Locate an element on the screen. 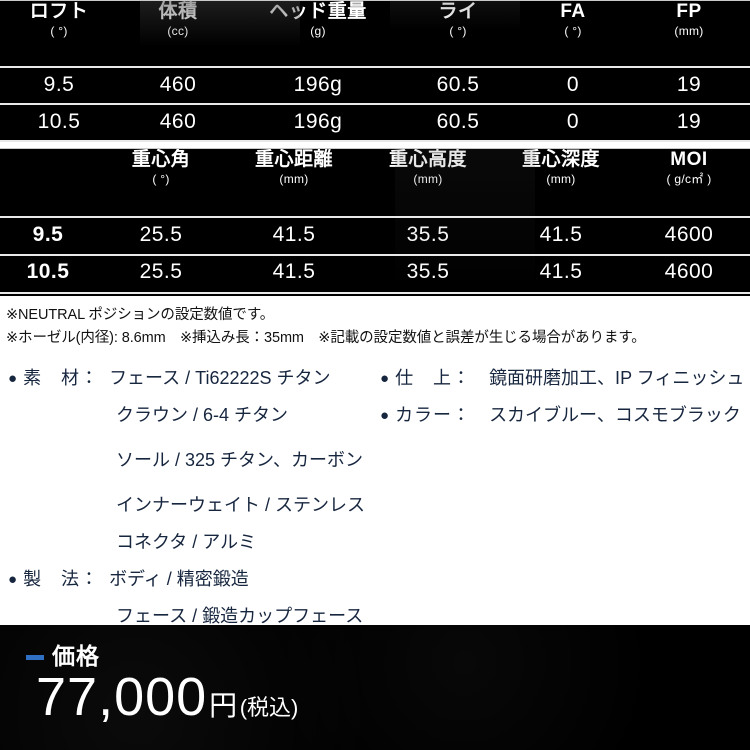 The height and width of the screenshot is (750, 750). color-row: ● カラー： スカイブルー、コスモブラック is located at coordinates (565, 415).